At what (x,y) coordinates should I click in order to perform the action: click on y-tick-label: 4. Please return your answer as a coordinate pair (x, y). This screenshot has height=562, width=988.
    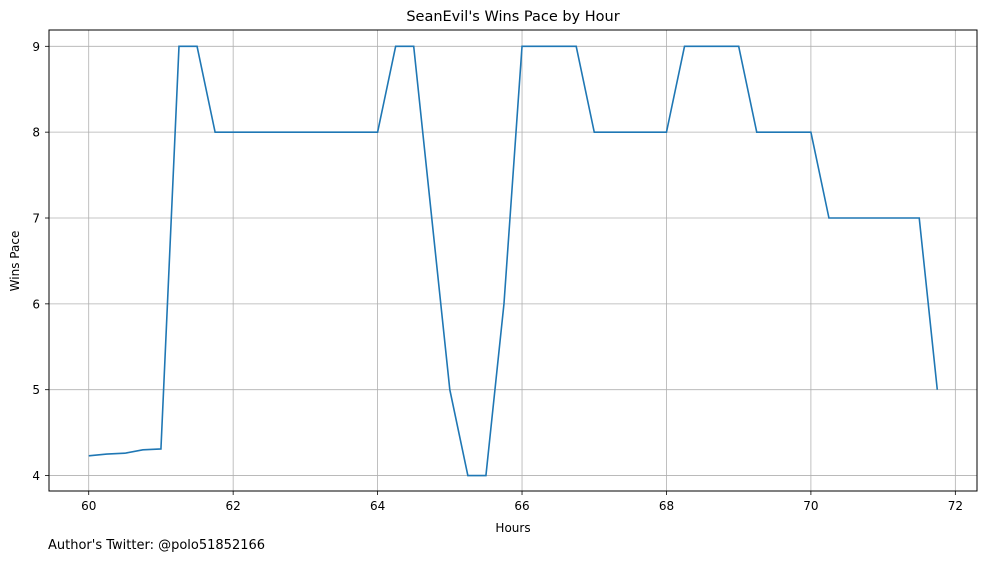
    Looking at the image, I should click on (36, 476).